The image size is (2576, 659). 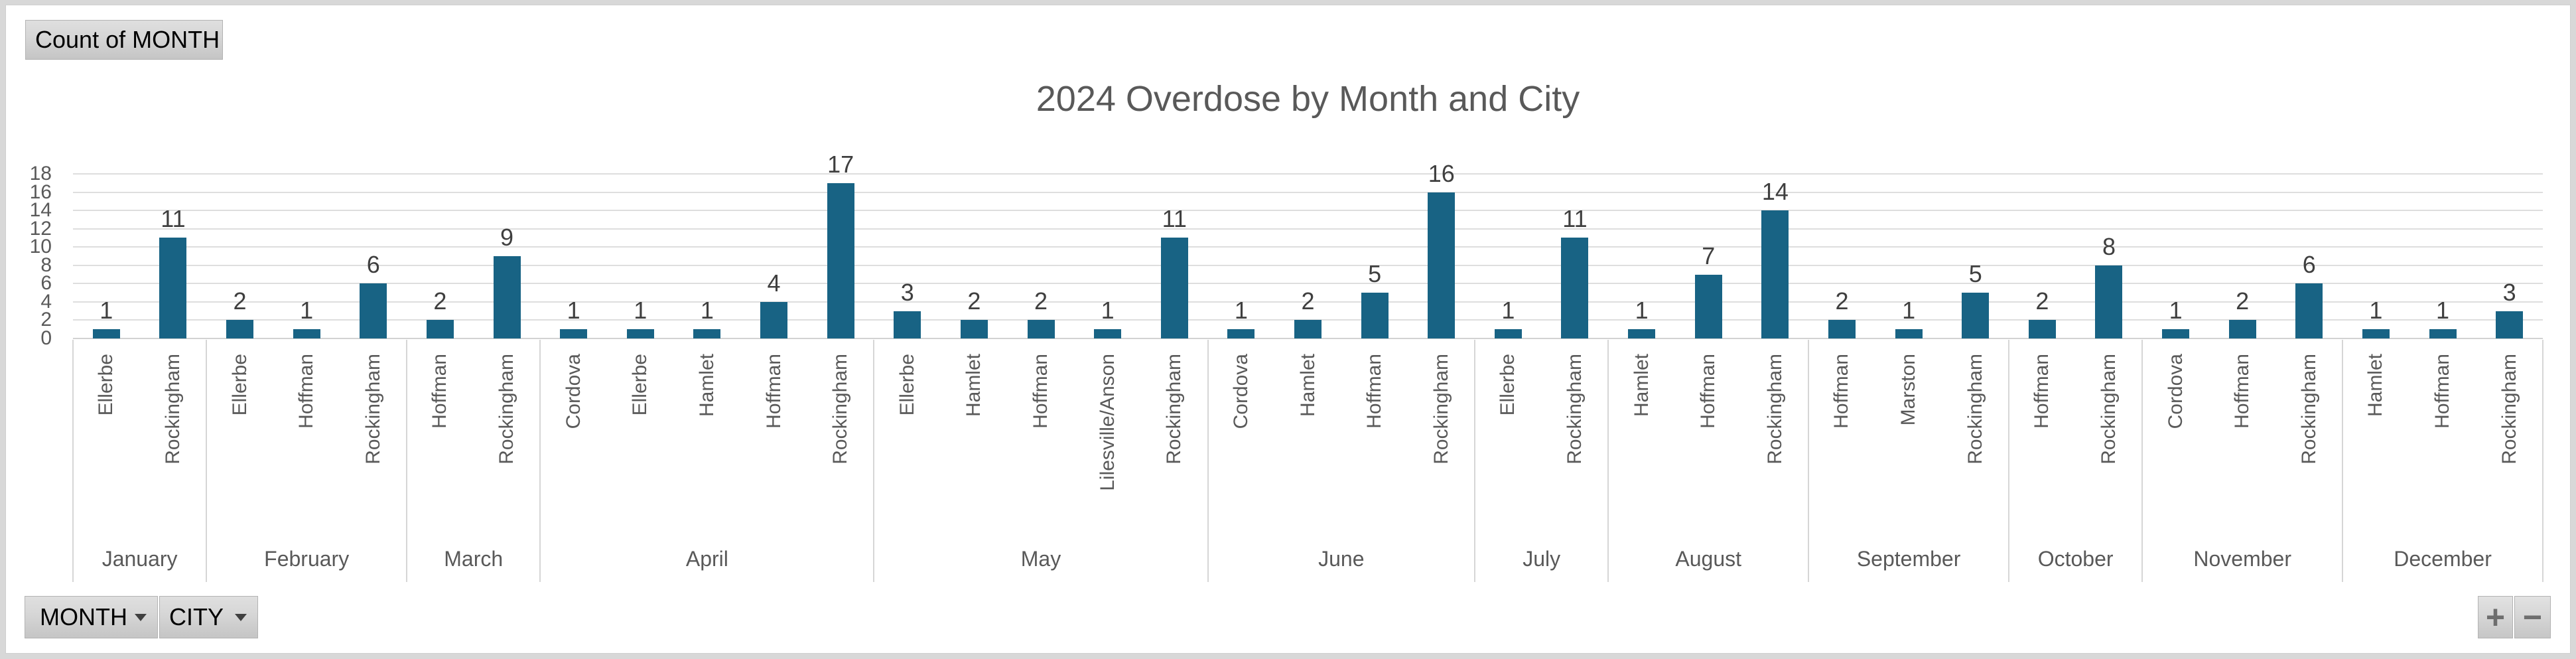 What do you see at coordinates (1341, 559) in the screenshot?
I see `month-axis-label: June` at bounding box center [1341, 559].